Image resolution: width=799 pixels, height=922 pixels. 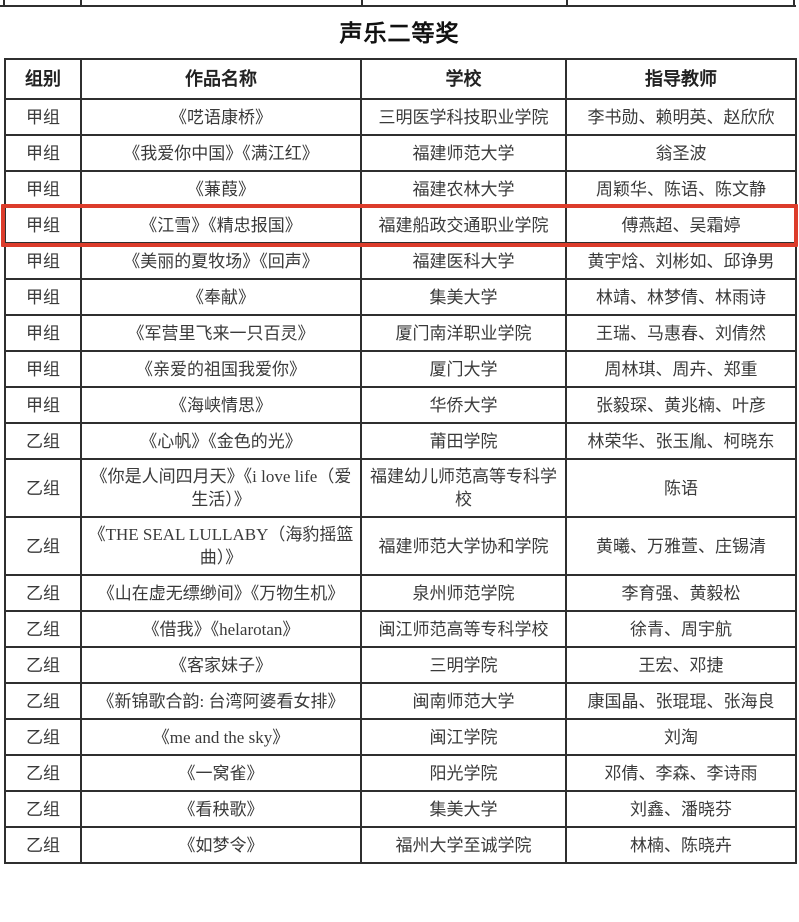 I want to click on previous-table-remnant, so click(x=399, y=4).